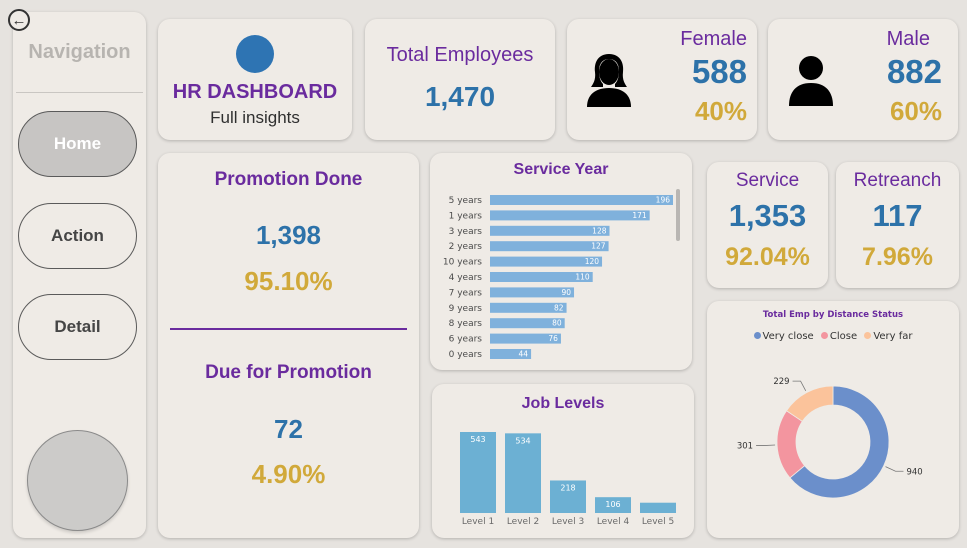  Describe the element at coordinates (460, 55) in the screenshot. I see `total-employees-label: Total Employees` at that location.